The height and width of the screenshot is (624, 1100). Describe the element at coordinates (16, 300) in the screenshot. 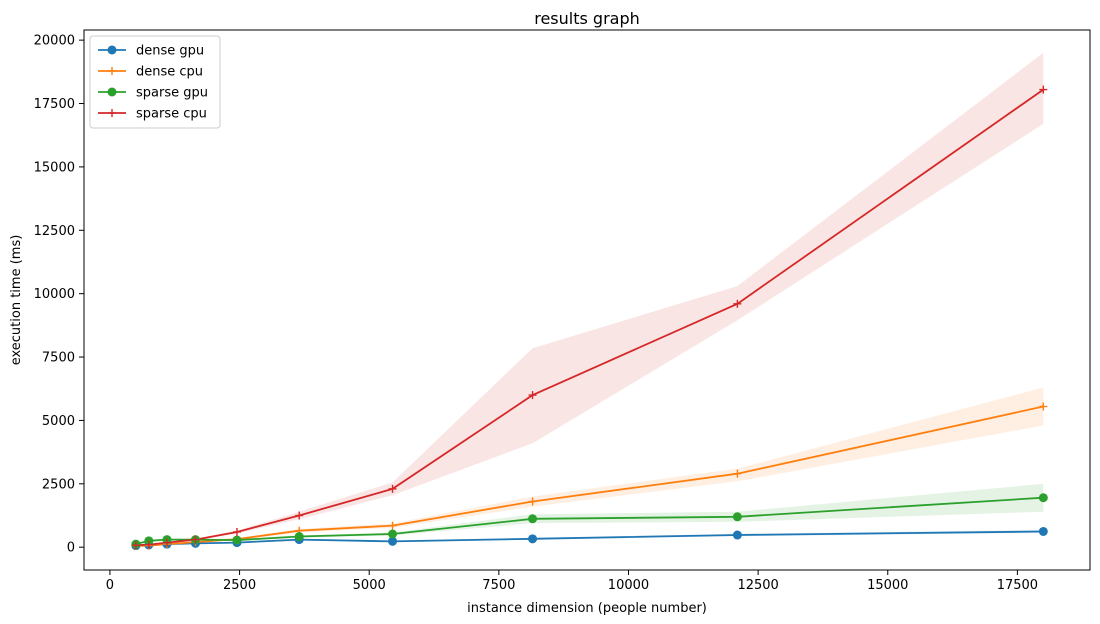

I see `y-axis-label: execution time (ms)` at that location.